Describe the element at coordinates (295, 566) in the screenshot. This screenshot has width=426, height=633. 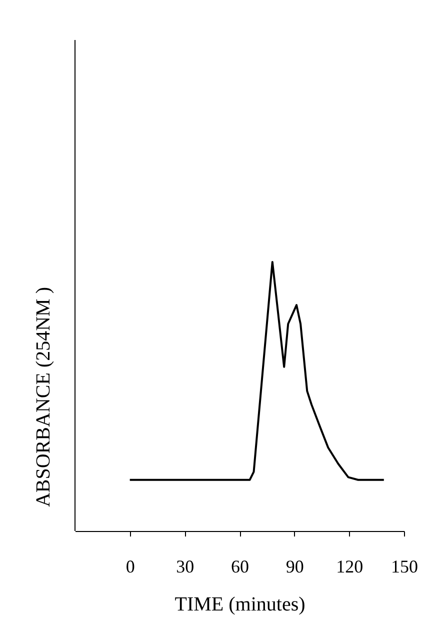
I see `x-tick-label: 90` at that location.